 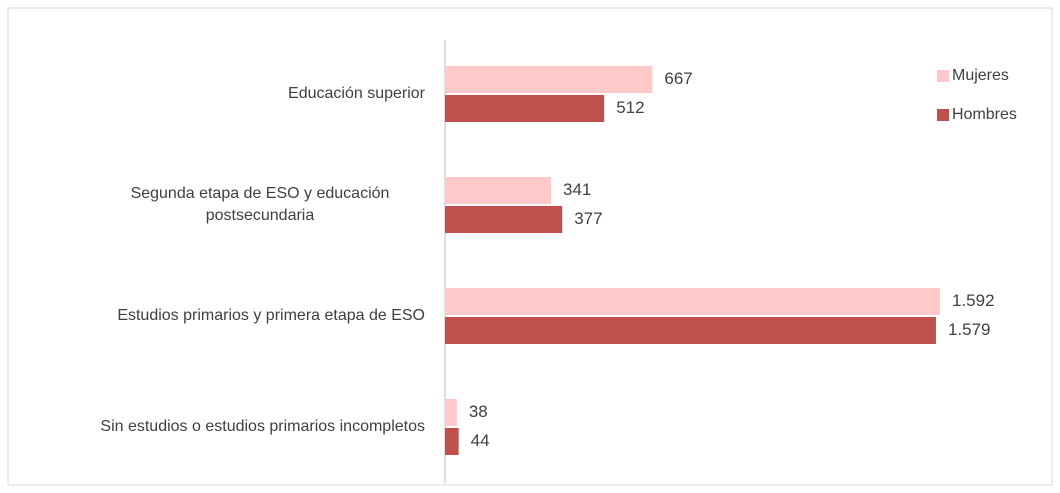 I want to click on data-label: 512, so click(x=630, y=107).